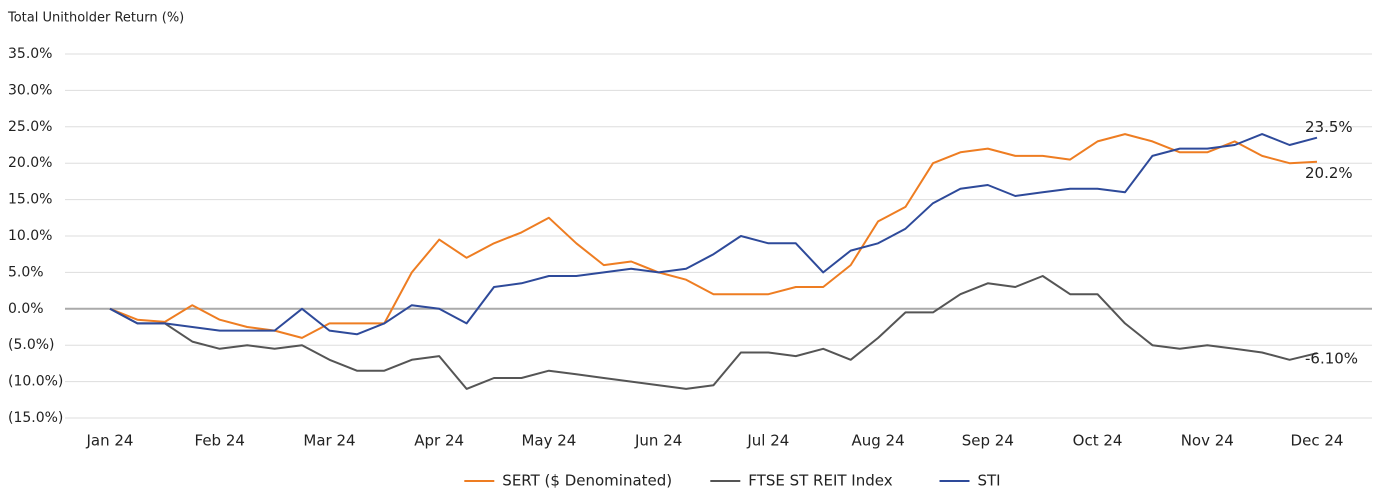 The height and width of the screenshot is (491, 1386). Describe the element at coordinates (548, 441) in the screenshot. I see `x-tick-label: May 24` at that location.